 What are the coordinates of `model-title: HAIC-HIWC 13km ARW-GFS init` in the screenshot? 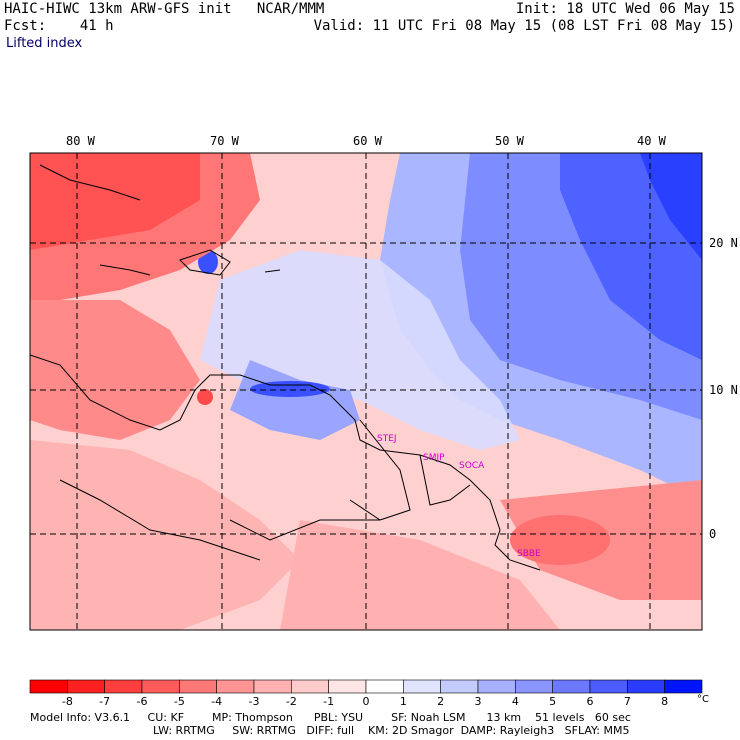 It's located at (118, 9).